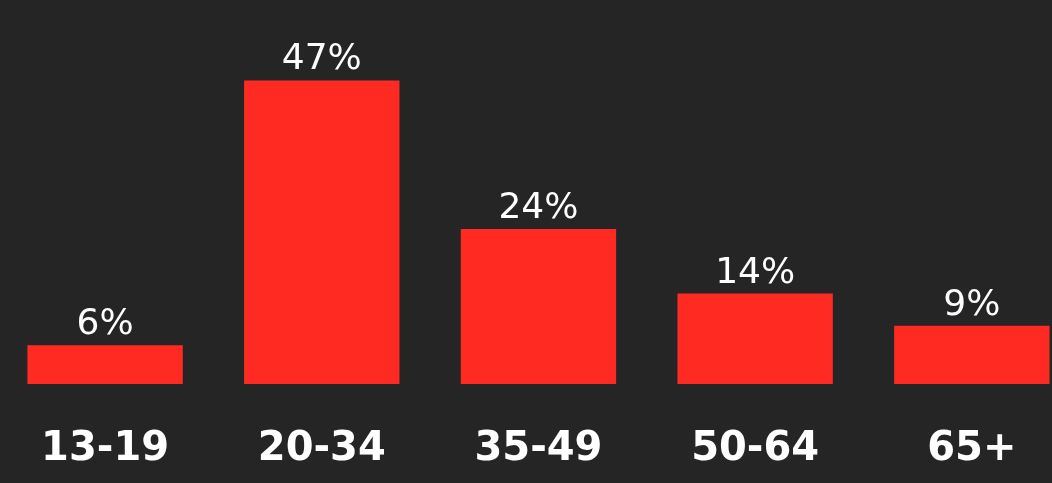 The image size is (1052, 483). Describe the element at coordinates (755, 270) in the screenshot. I see `data-label: 14%` at that location.